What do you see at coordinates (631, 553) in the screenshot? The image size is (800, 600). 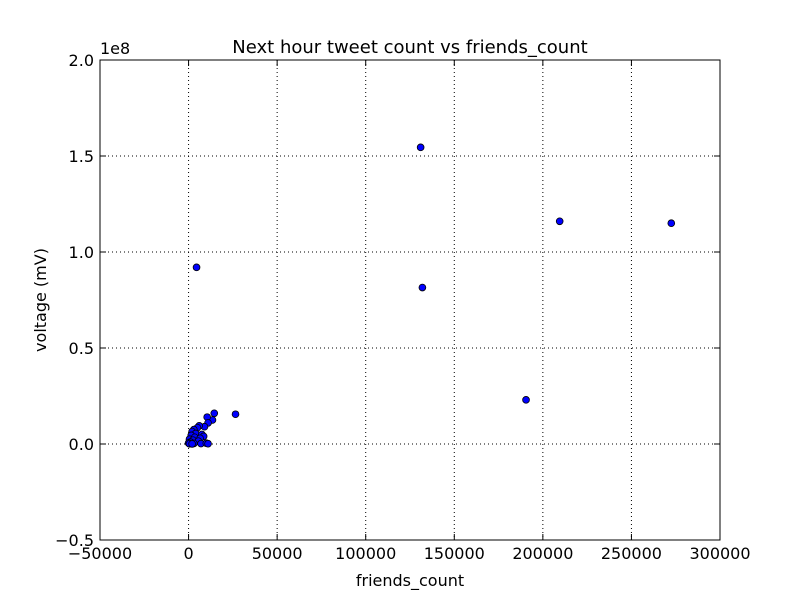 I see `x-tick-label: 250000` at bounding box center [631, 553].